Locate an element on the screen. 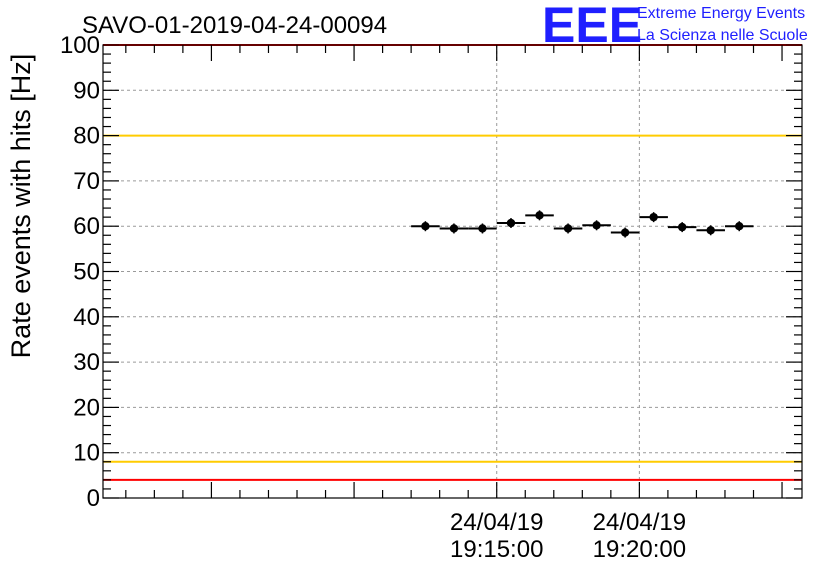 This screenshot has width=836, height=572. logo-line-2: La Scienza nelle Scuole is located at coordinates (722, 35).